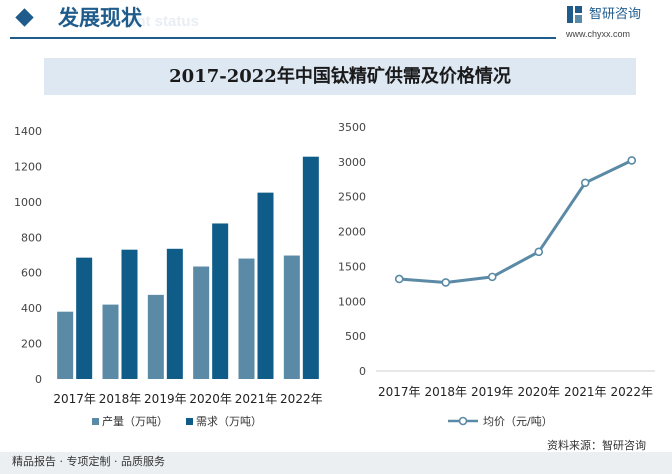 This screenshot has width=672, height=474. I want to click on legend-price-label: 均价（元/吨）, so click(518, 421).